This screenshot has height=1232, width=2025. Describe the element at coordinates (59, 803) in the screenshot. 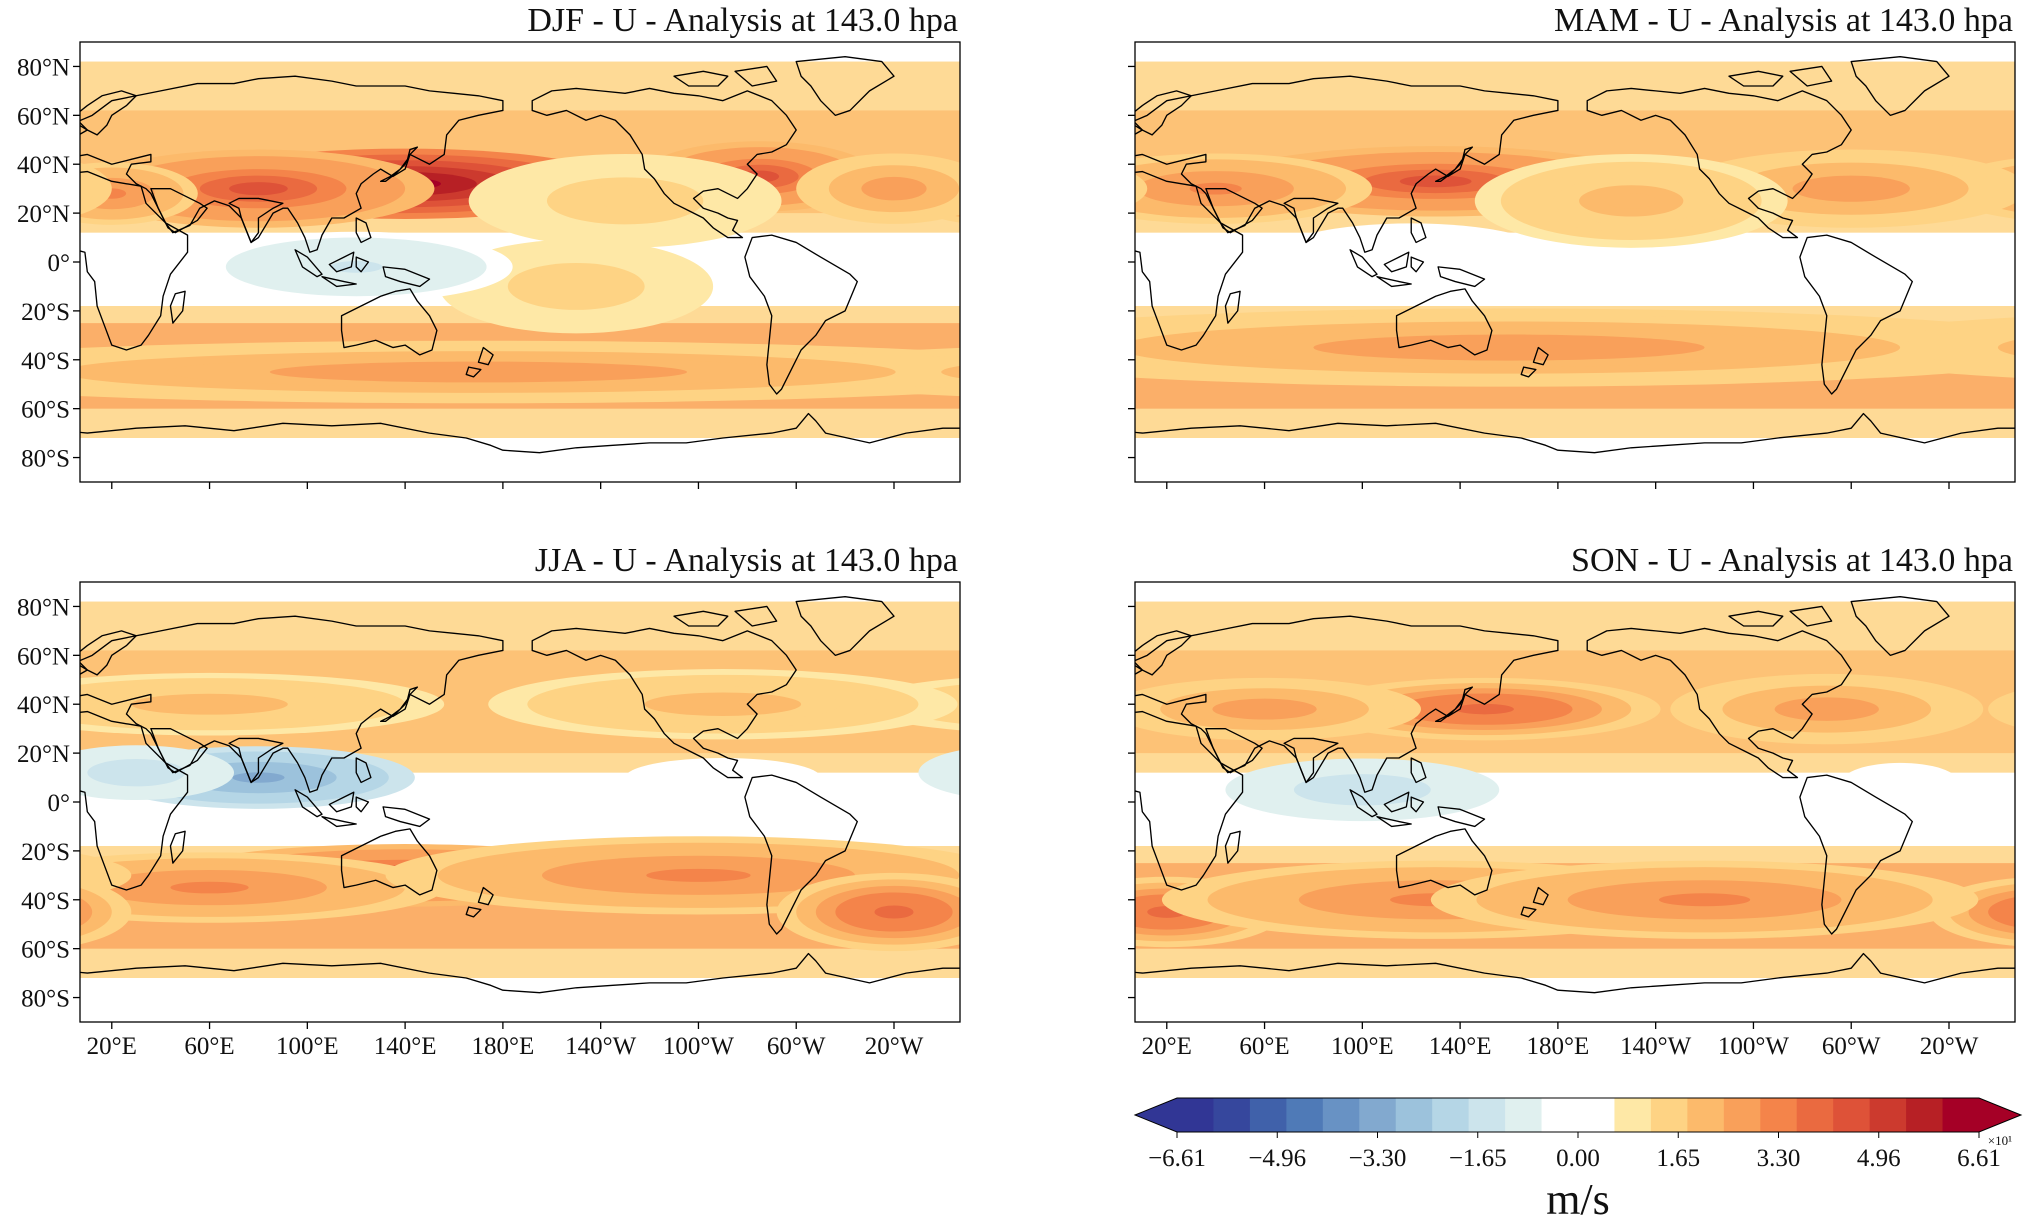

I see `lat-tick-label: 0°` at that location.